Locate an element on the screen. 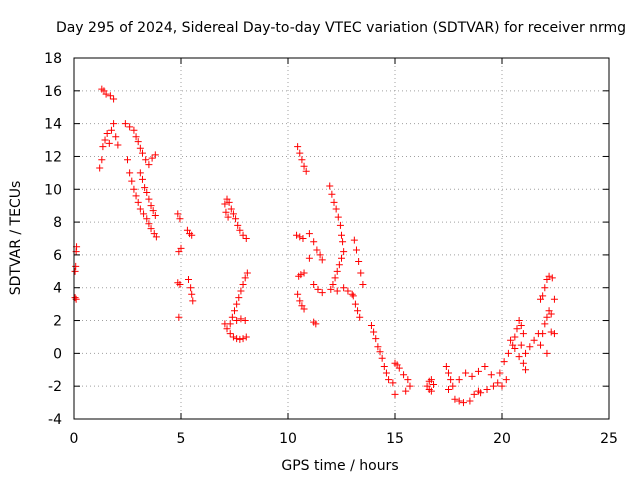 The width and height of the screenshot is (640, 480). y-axis-label: SDTVAR / TECUs is located at coordinates (16, 238).